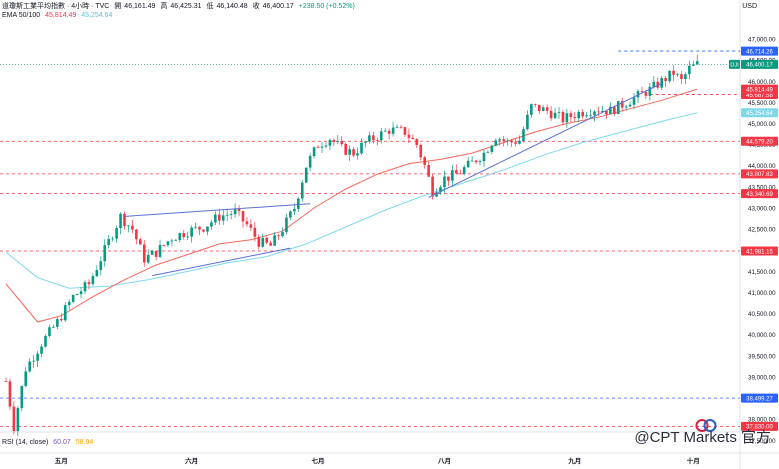  Describe the element at coordinates (574, 460) in the screenshot. I see `x-tick-label: 九月` at that location.